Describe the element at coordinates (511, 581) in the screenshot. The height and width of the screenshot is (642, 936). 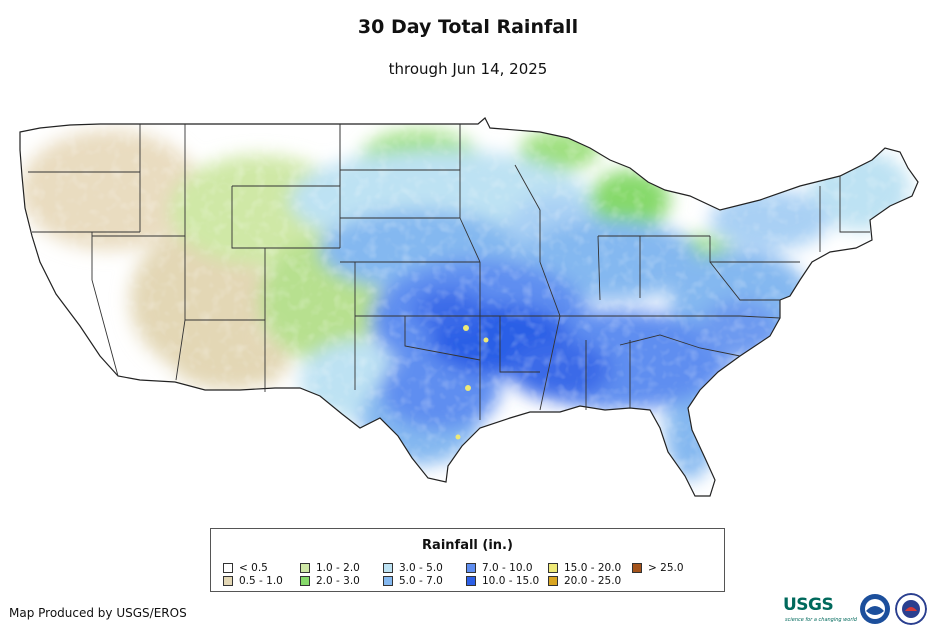
I see `legend-label: 10.0 - 15.0` at that location.